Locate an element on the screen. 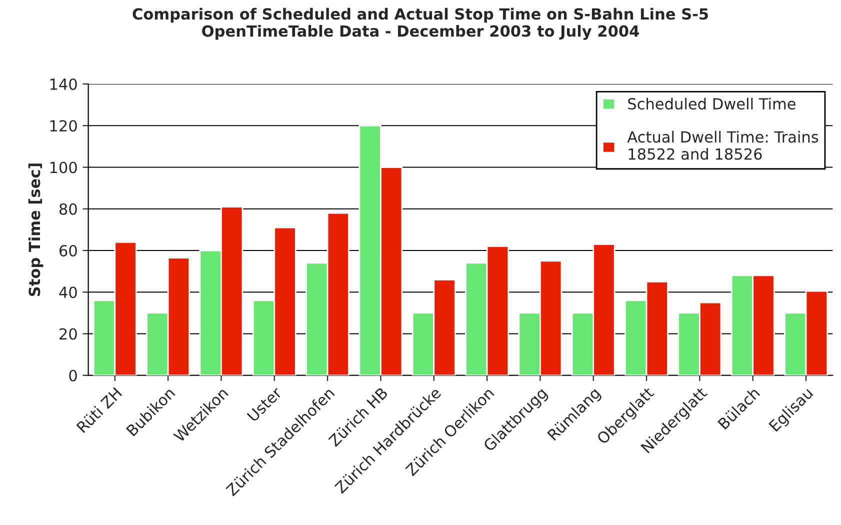  y-tick-label: 80 is located at coordinates (68, 209).